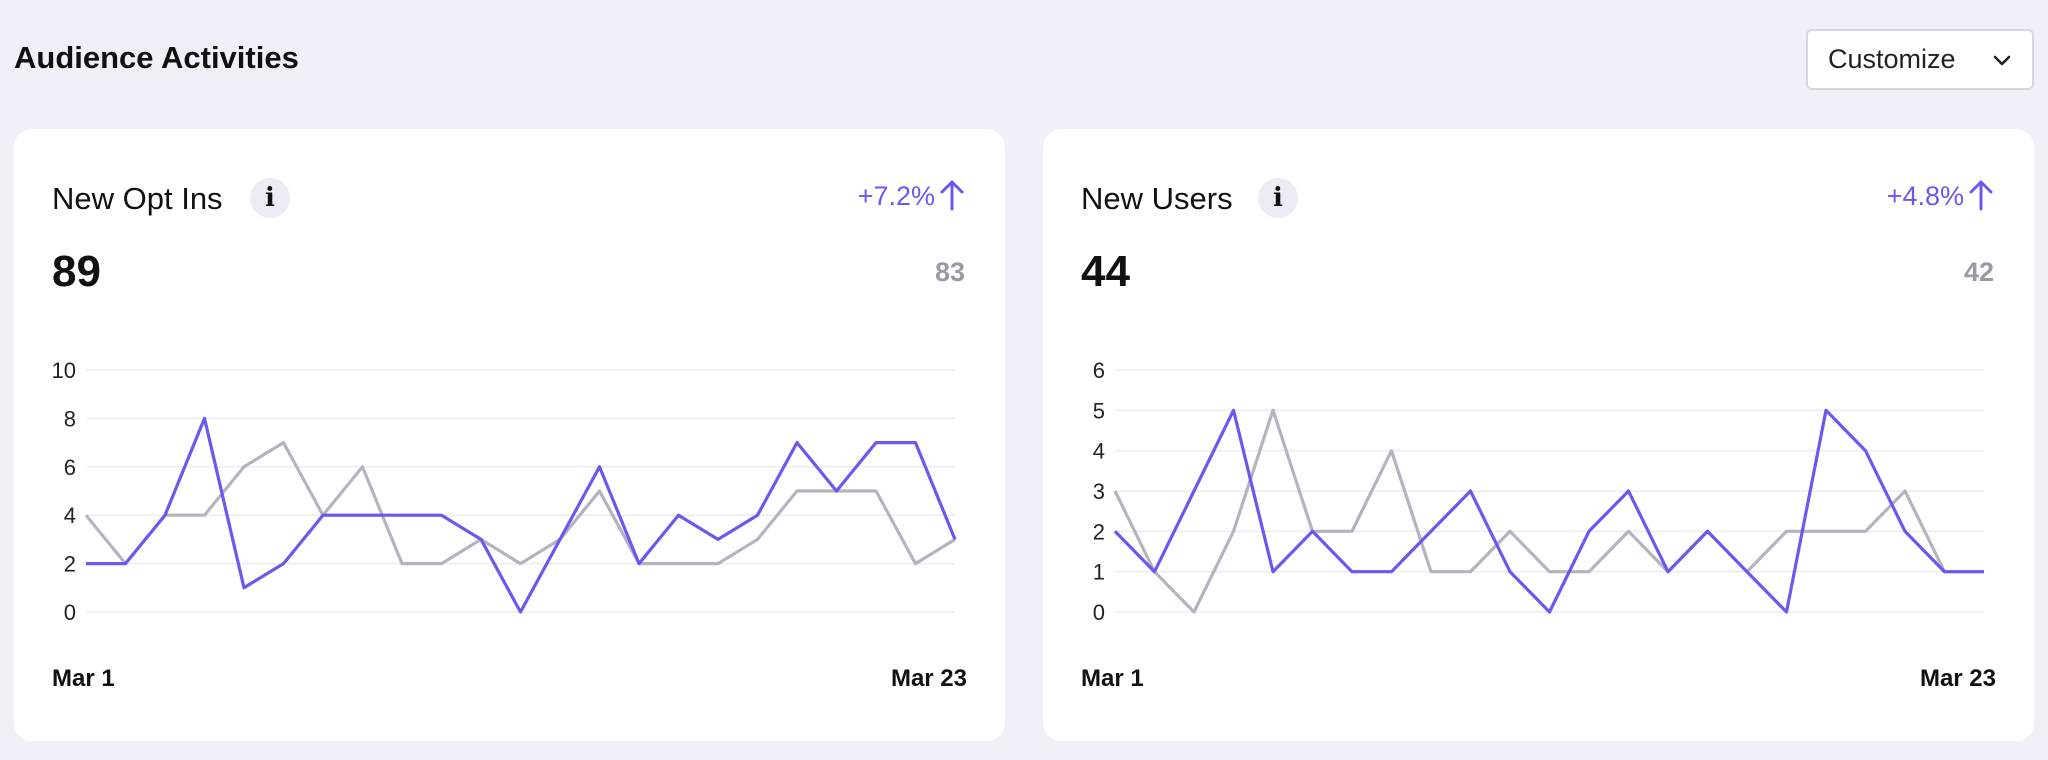 The height and width of the screenshot is (760, 2048). I want to click on metric-value: 44, so click(1105, 271).